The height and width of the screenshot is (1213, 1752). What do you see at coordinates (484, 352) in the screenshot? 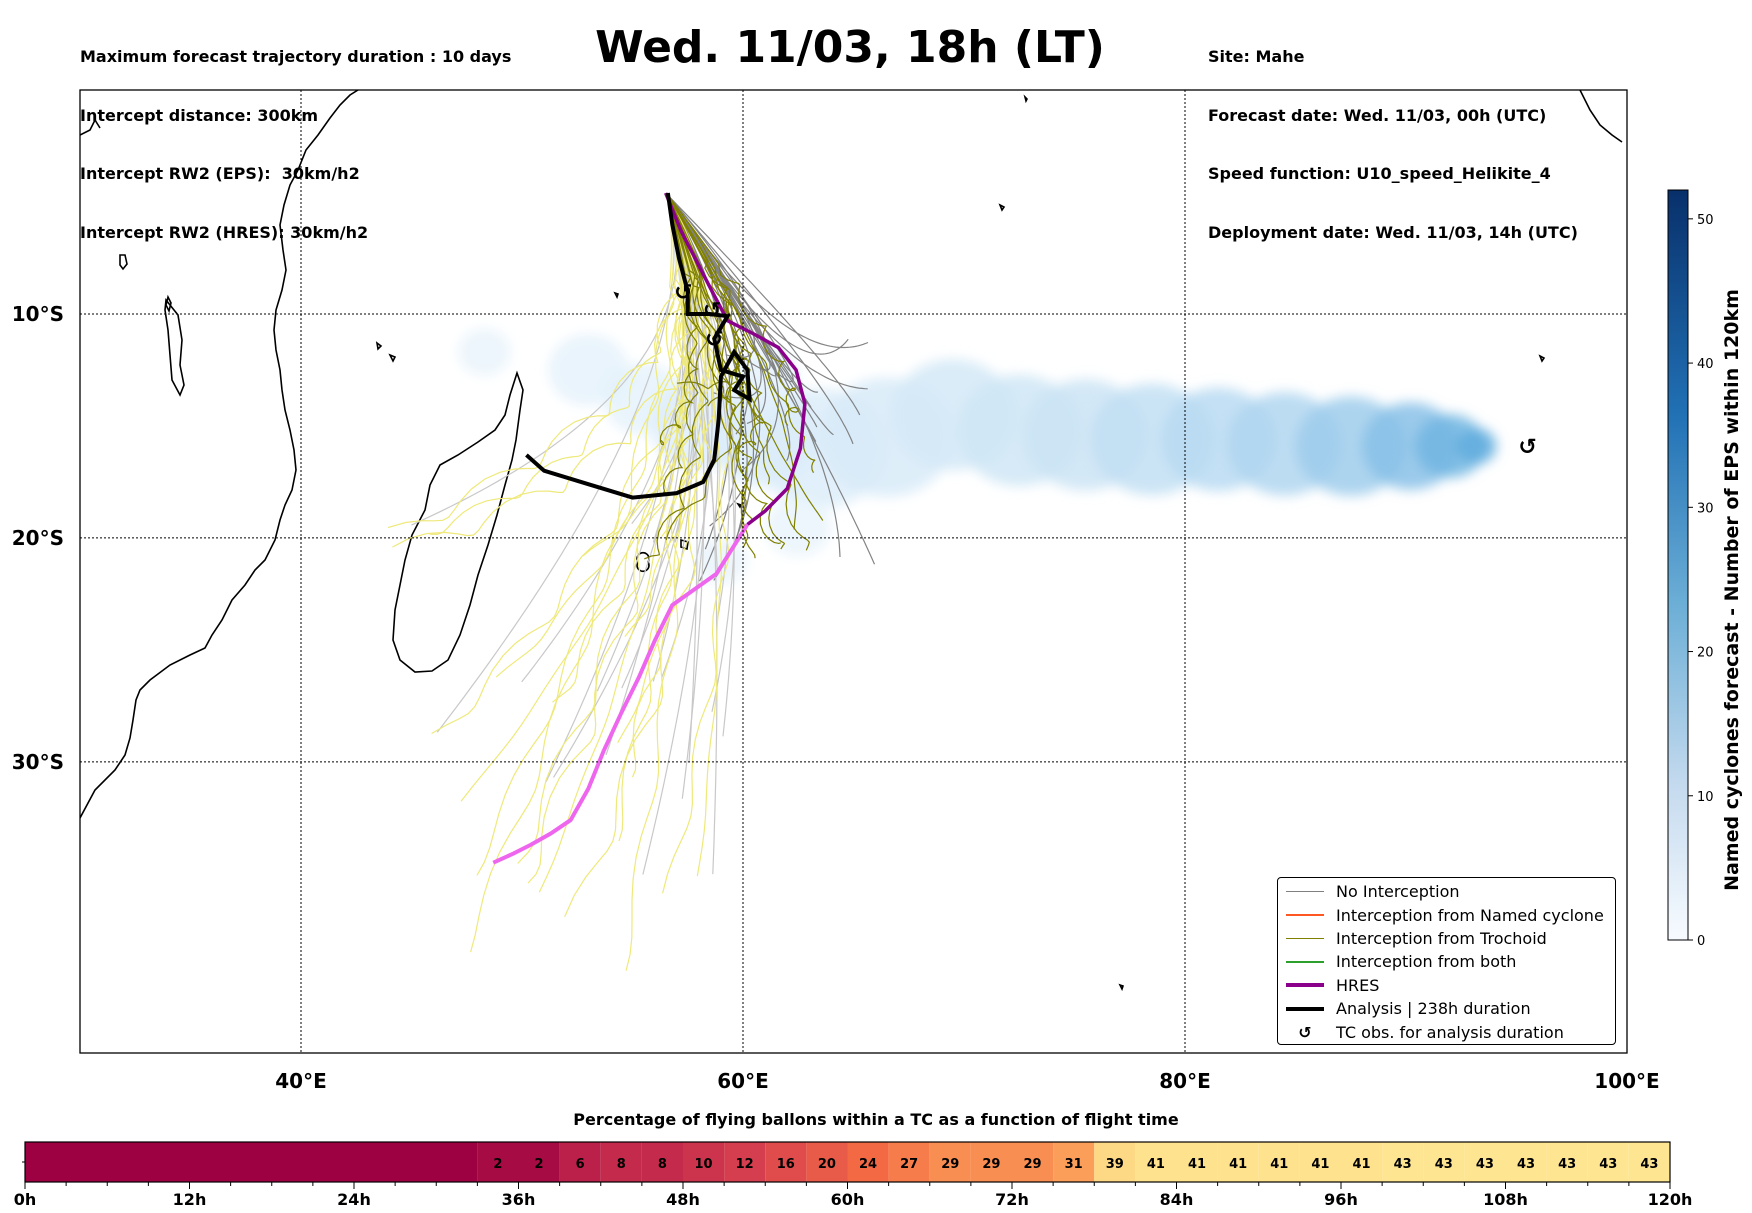
I see `density-blob` at bounding box center [484, 352].